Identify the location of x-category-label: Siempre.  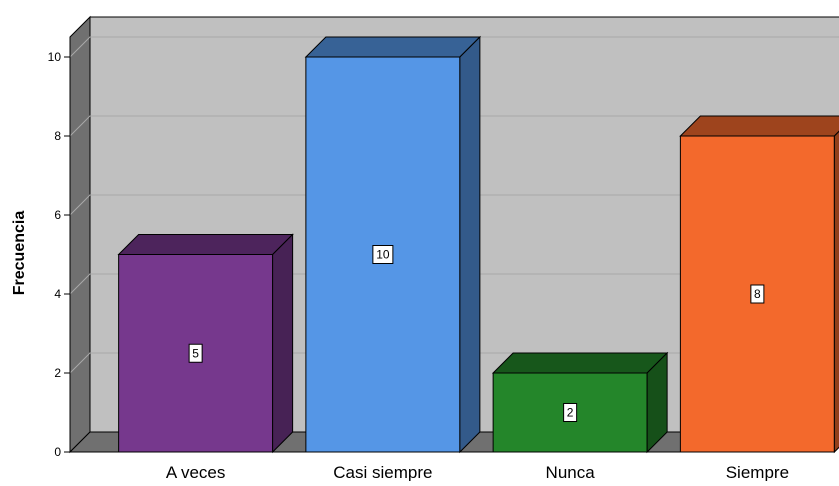
(757, 472).